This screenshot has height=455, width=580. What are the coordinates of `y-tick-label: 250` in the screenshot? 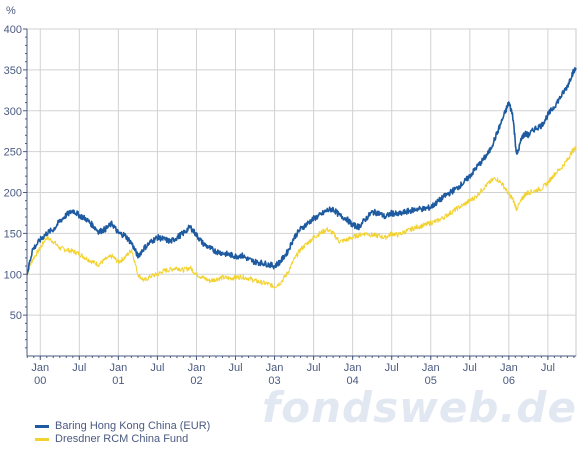 It's located at (13, 153).